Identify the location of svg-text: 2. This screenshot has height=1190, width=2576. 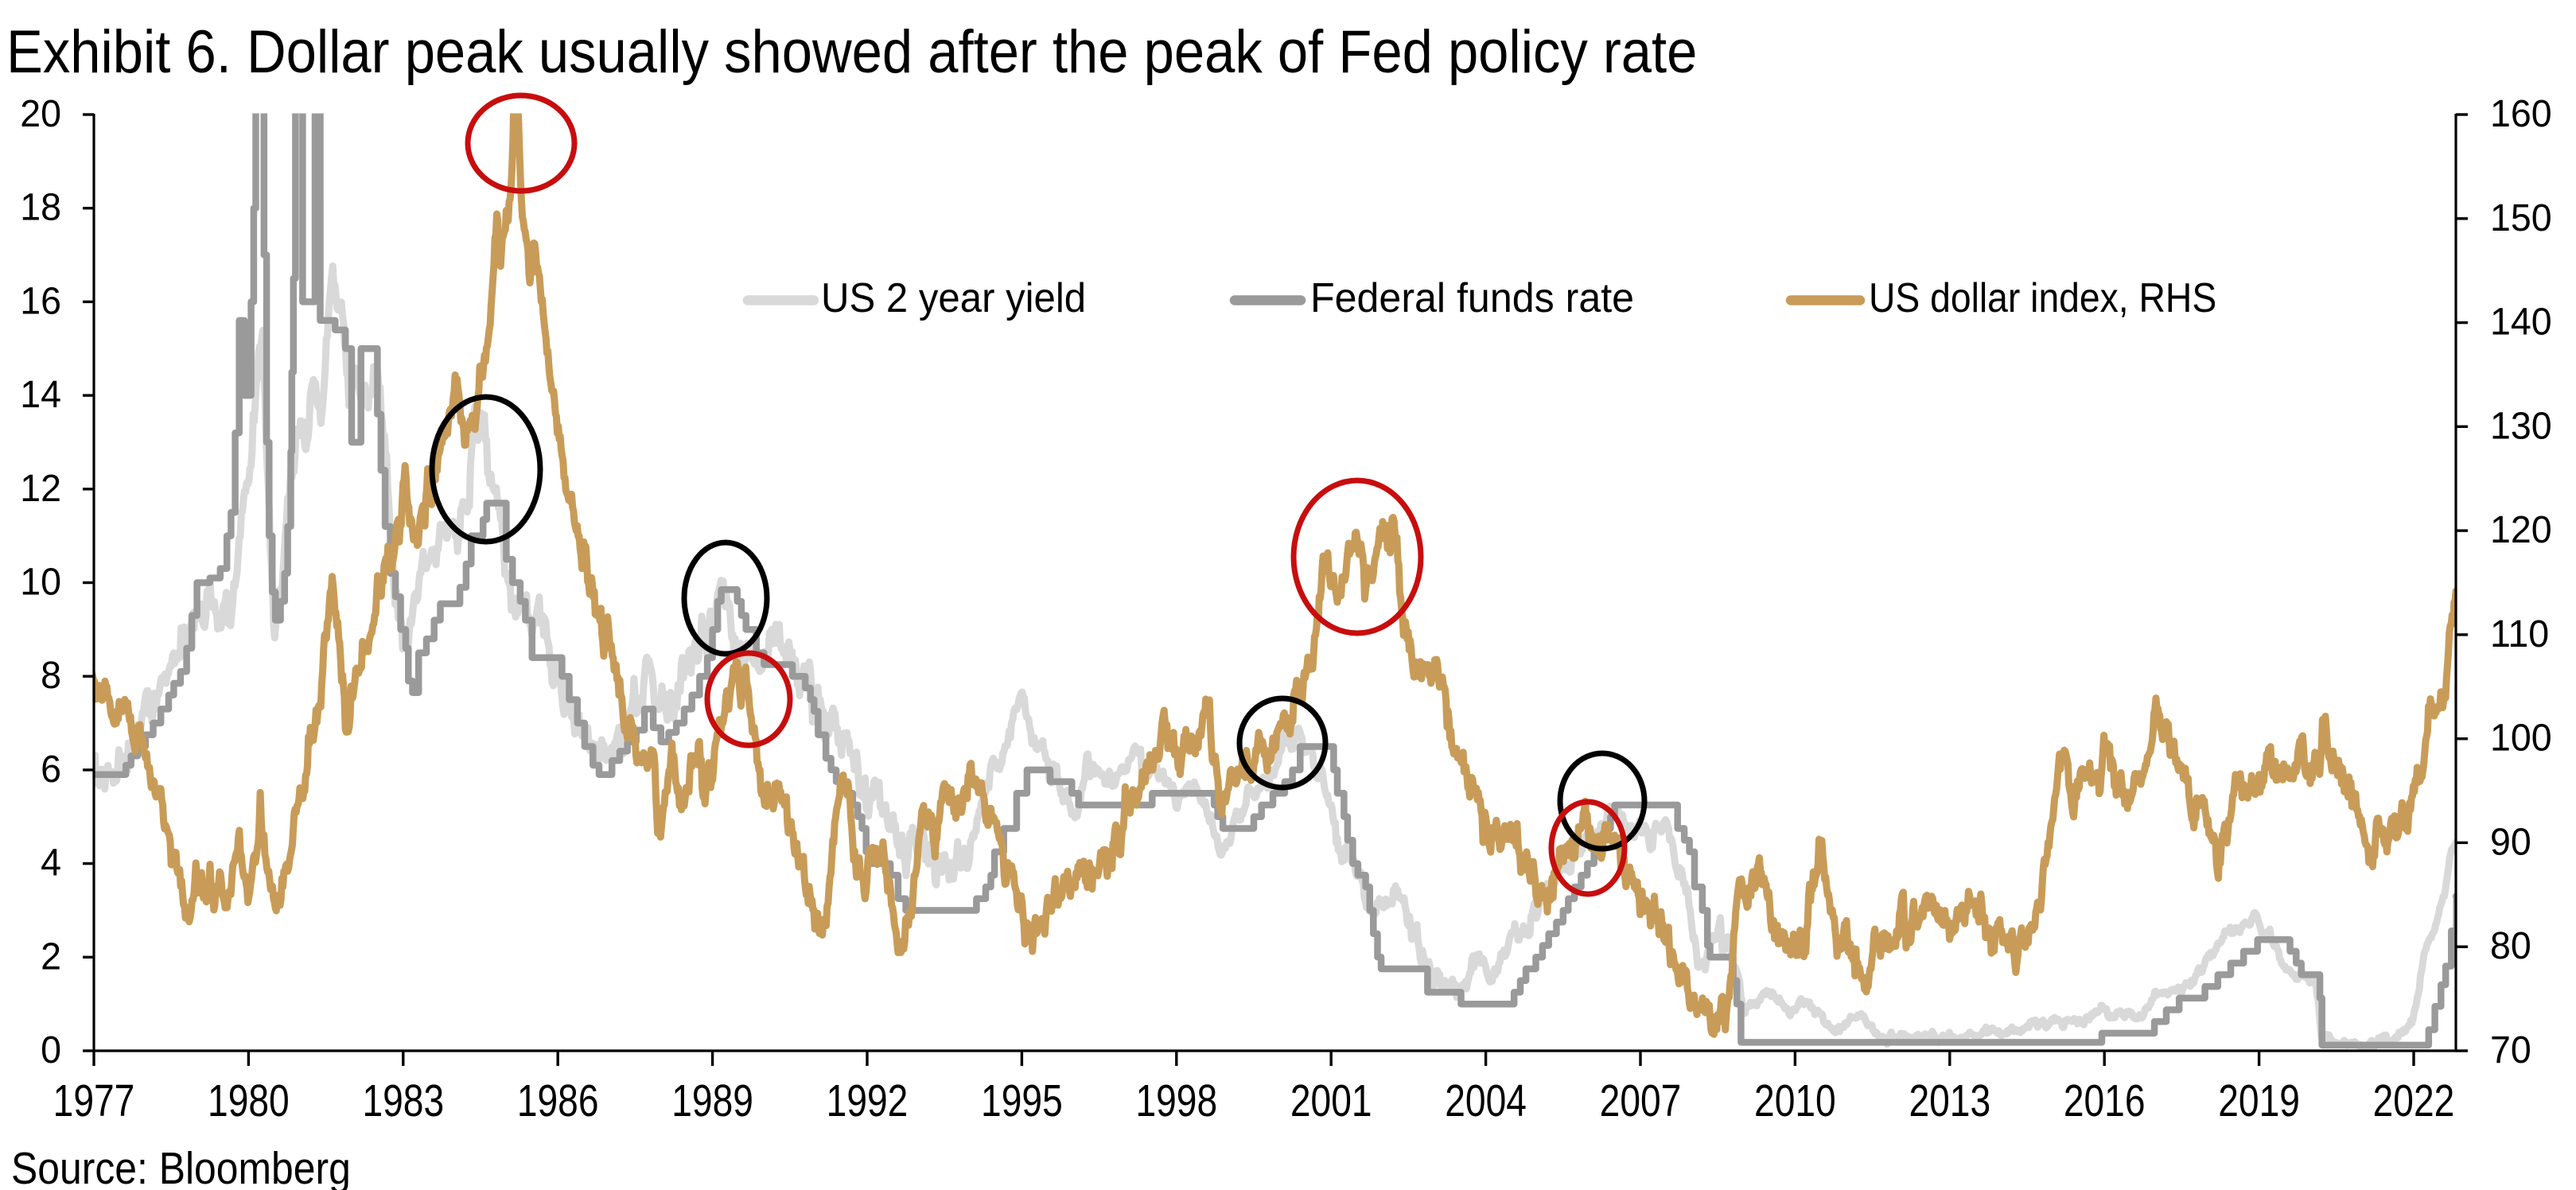
(51, 956).